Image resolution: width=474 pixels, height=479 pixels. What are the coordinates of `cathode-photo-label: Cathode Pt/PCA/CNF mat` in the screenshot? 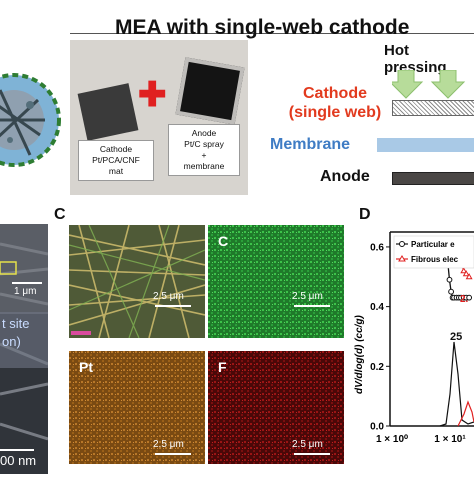 It's located at (116, 160).